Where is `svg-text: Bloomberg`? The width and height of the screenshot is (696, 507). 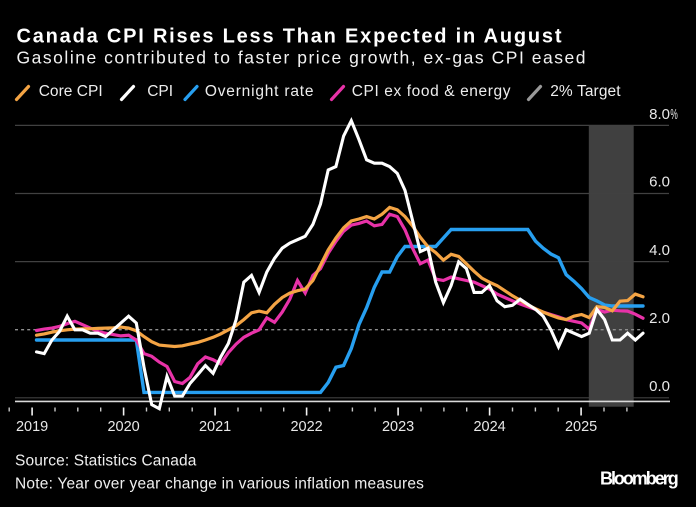 svg-text: Bloomberg is located at coordinates (639, 479).